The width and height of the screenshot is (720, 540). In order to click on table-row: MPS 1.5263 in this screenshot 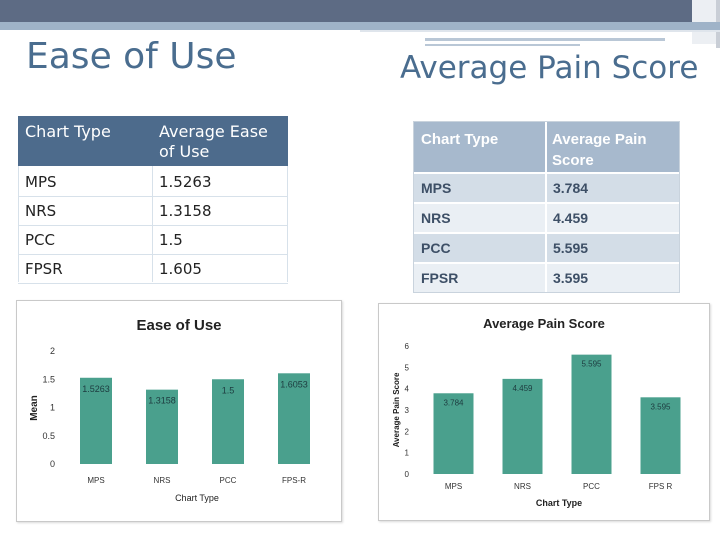, I will do `click(153, 182)`.